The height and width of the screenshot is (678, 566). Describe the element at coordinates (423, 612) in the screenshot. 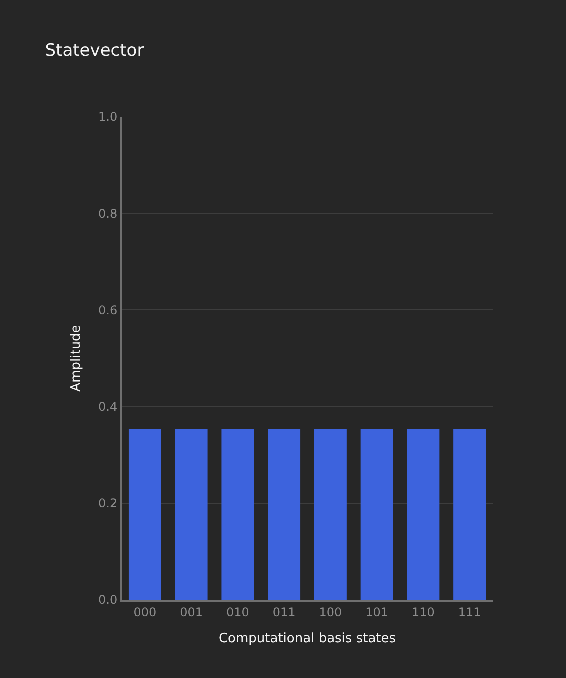

I see `x-tick-label: 110` at that location.